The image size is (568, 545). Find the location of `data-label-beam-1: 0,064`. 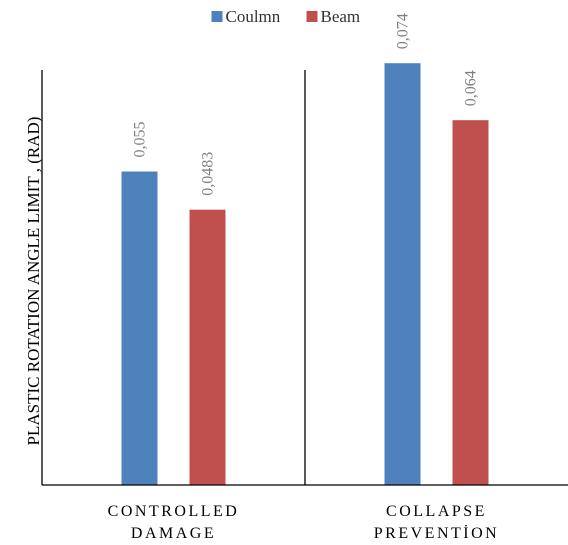

data-label-beam-1: 0,064 is located at coordinates (471, 88).